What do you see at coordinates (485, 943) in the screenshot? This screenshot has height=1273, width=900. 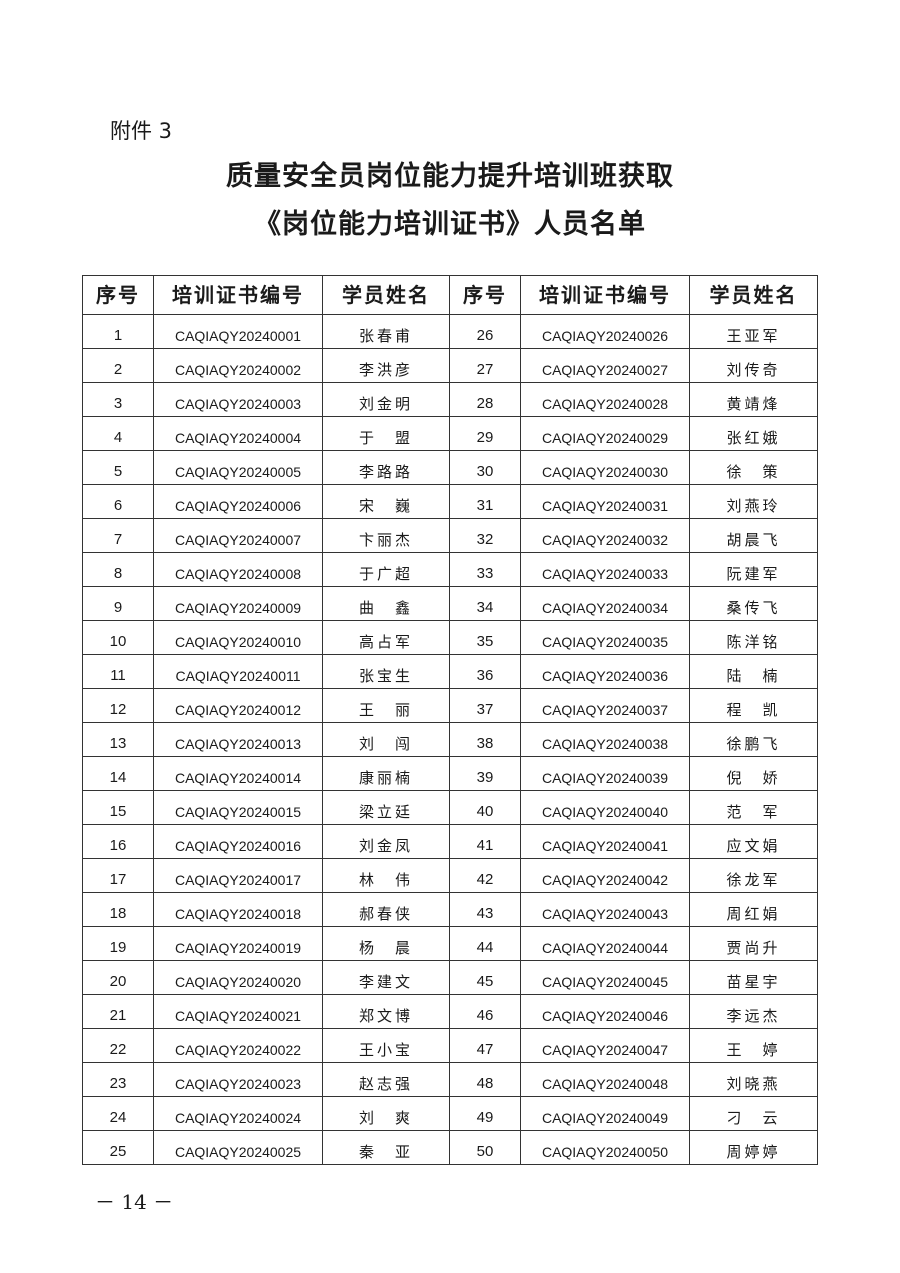 I see `index-cell: 44` at bounding box center [485, 943].